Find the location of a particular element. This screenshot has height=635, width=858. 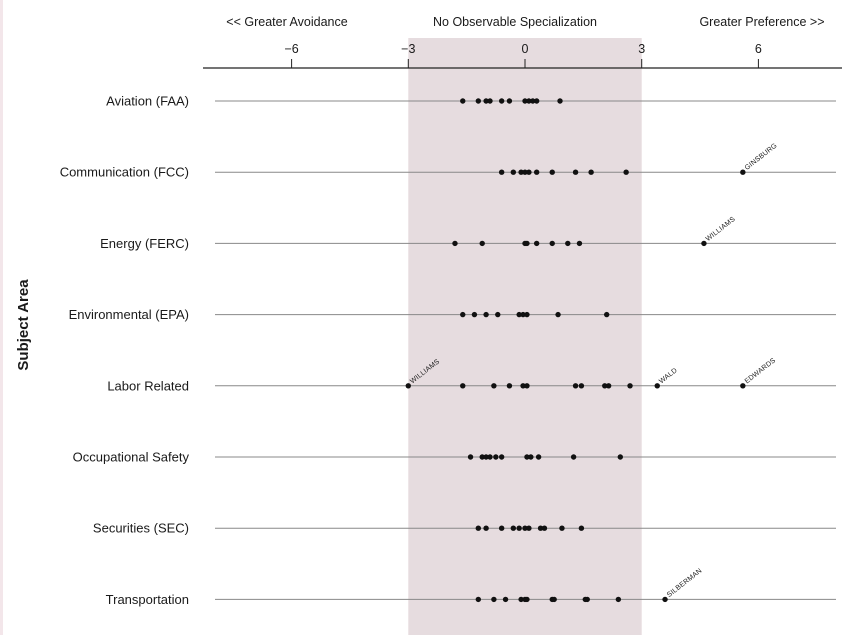

x-tick-label: 3 is located at coordinates (641, 49).